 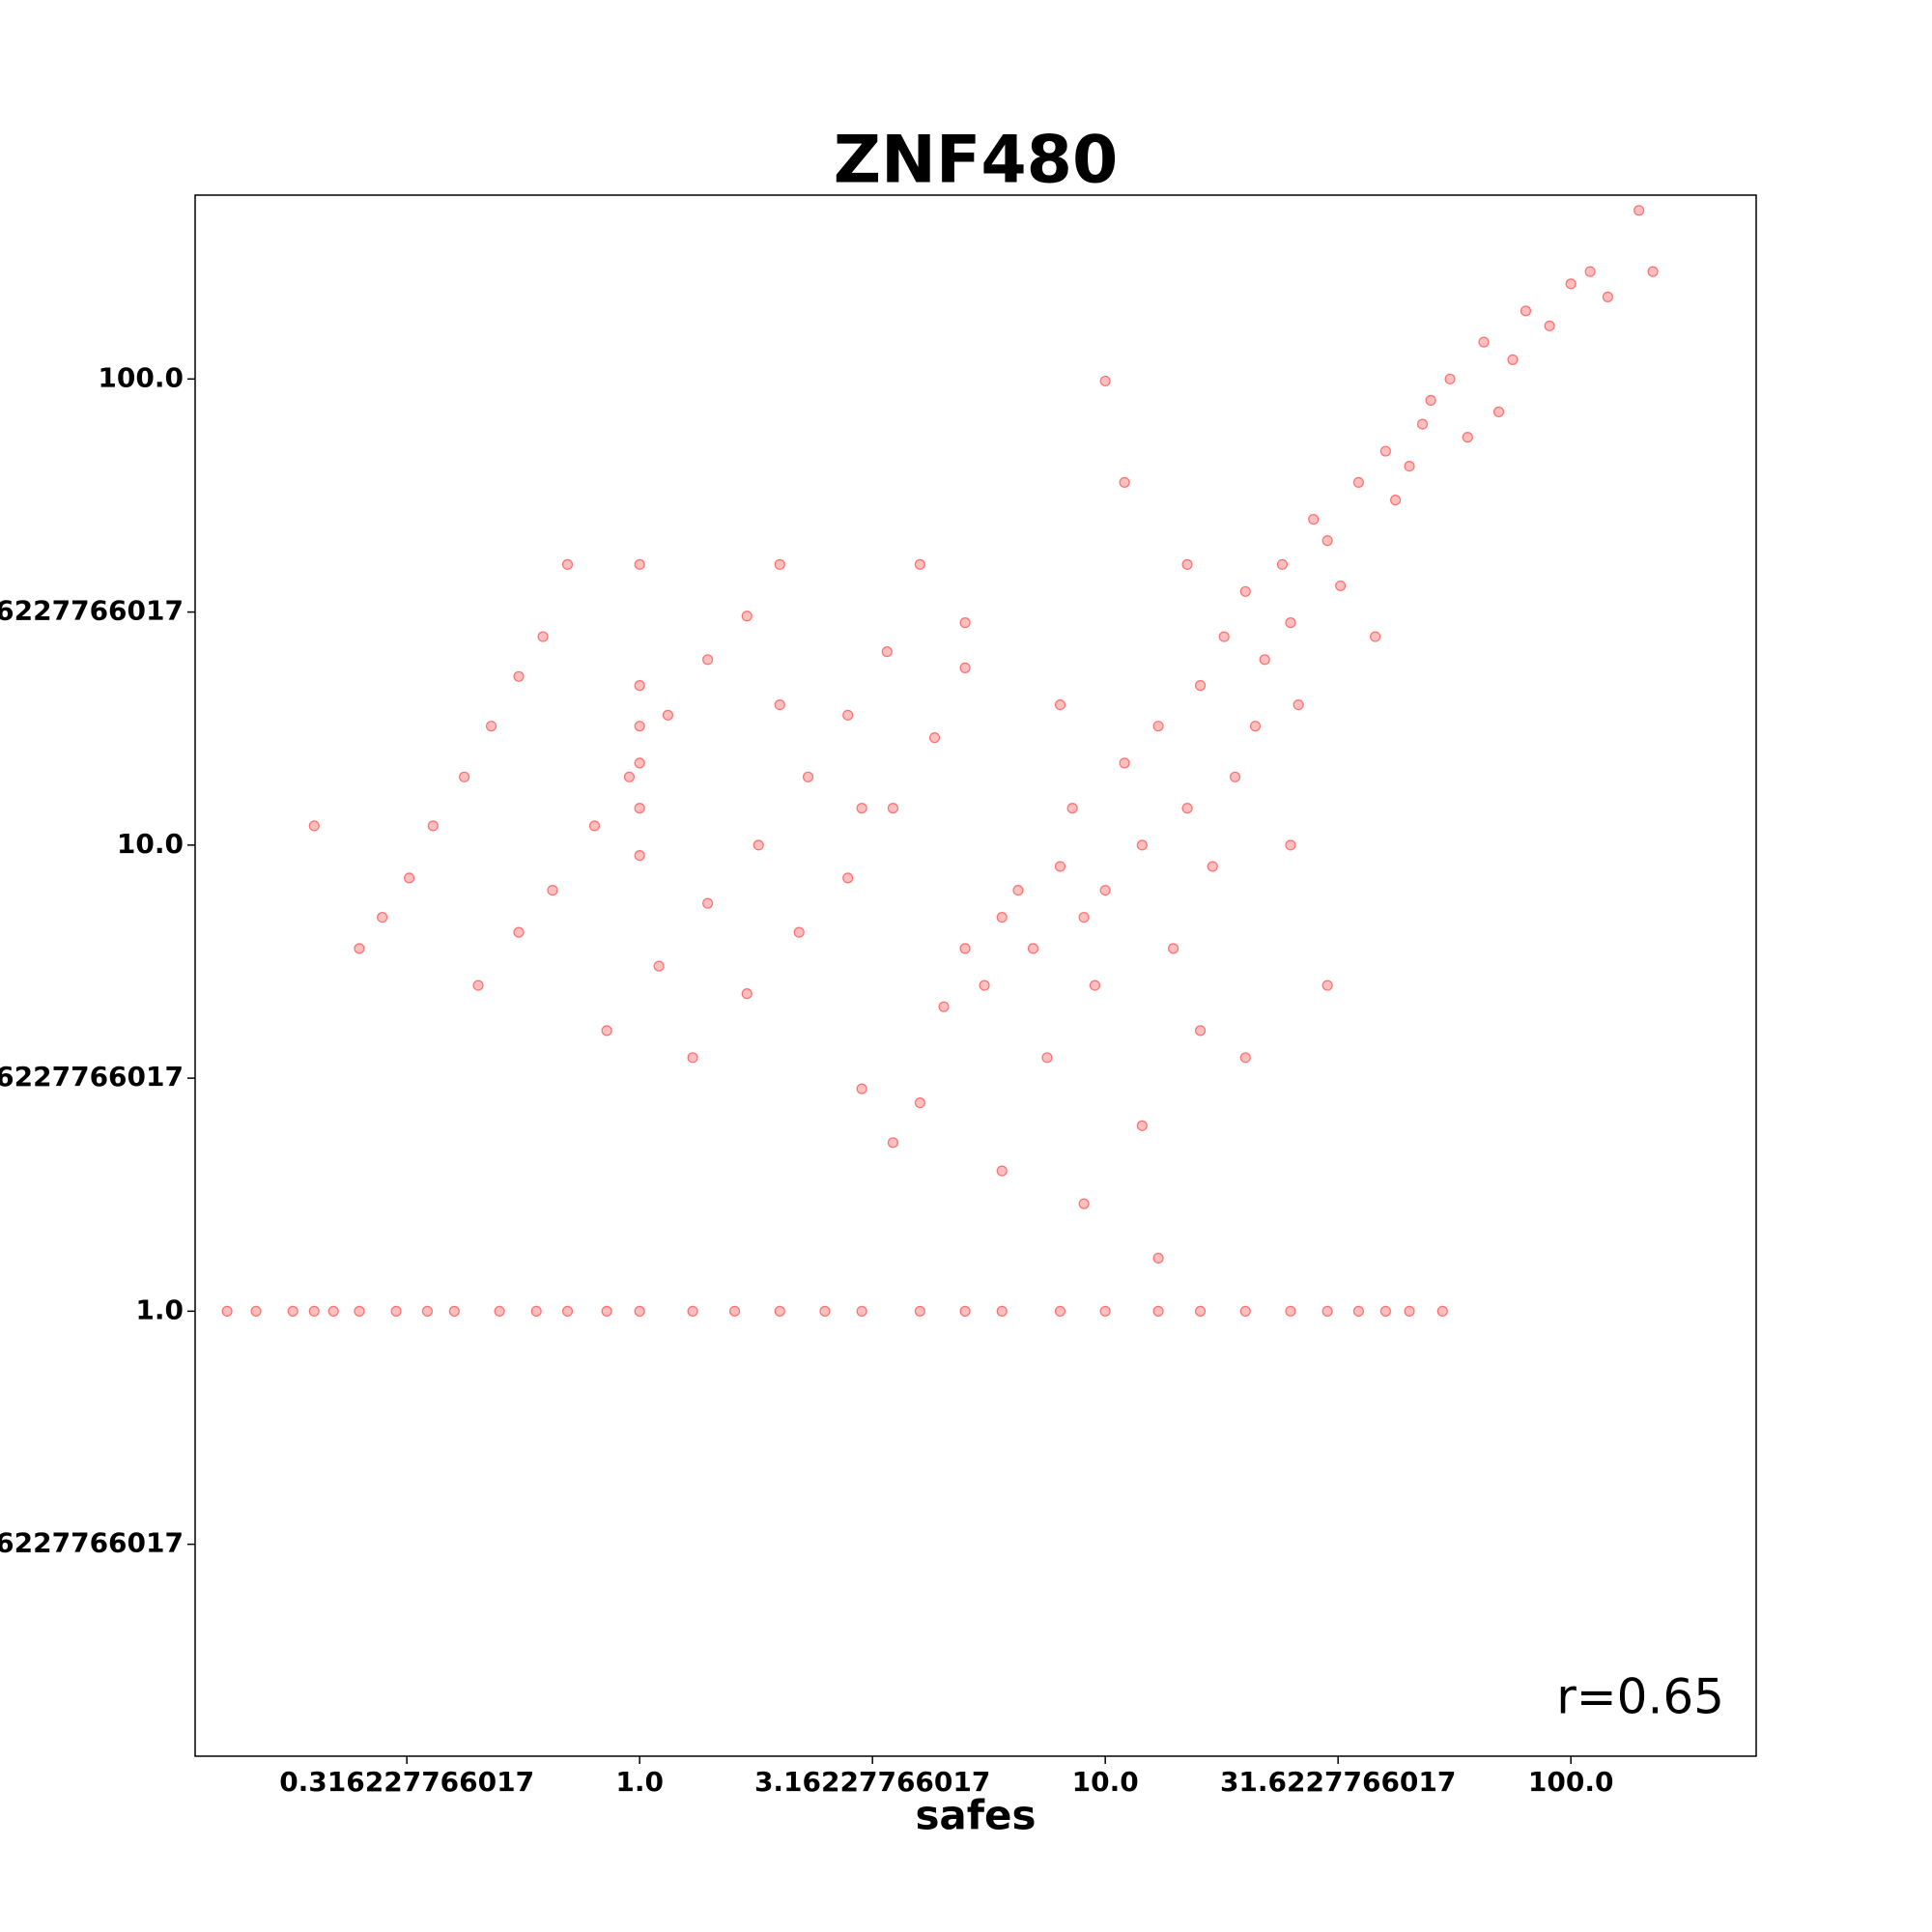 What do you see at coordinates (639, 1782) in the screenshot?
I see `x-tick-label: 1.0` at bounding box center [639, 1782].